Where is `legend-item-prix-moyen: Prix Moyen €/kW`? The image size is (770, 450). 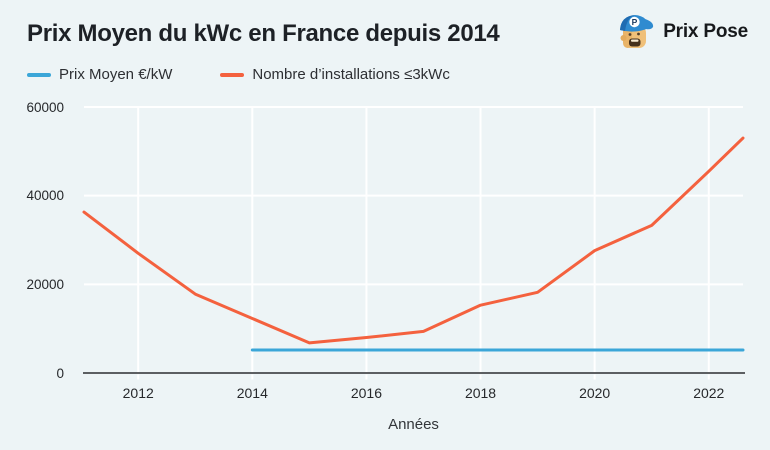 legend-item-prix-moyen: Prix Moyen €/kW is located at coordinates (99, 74).